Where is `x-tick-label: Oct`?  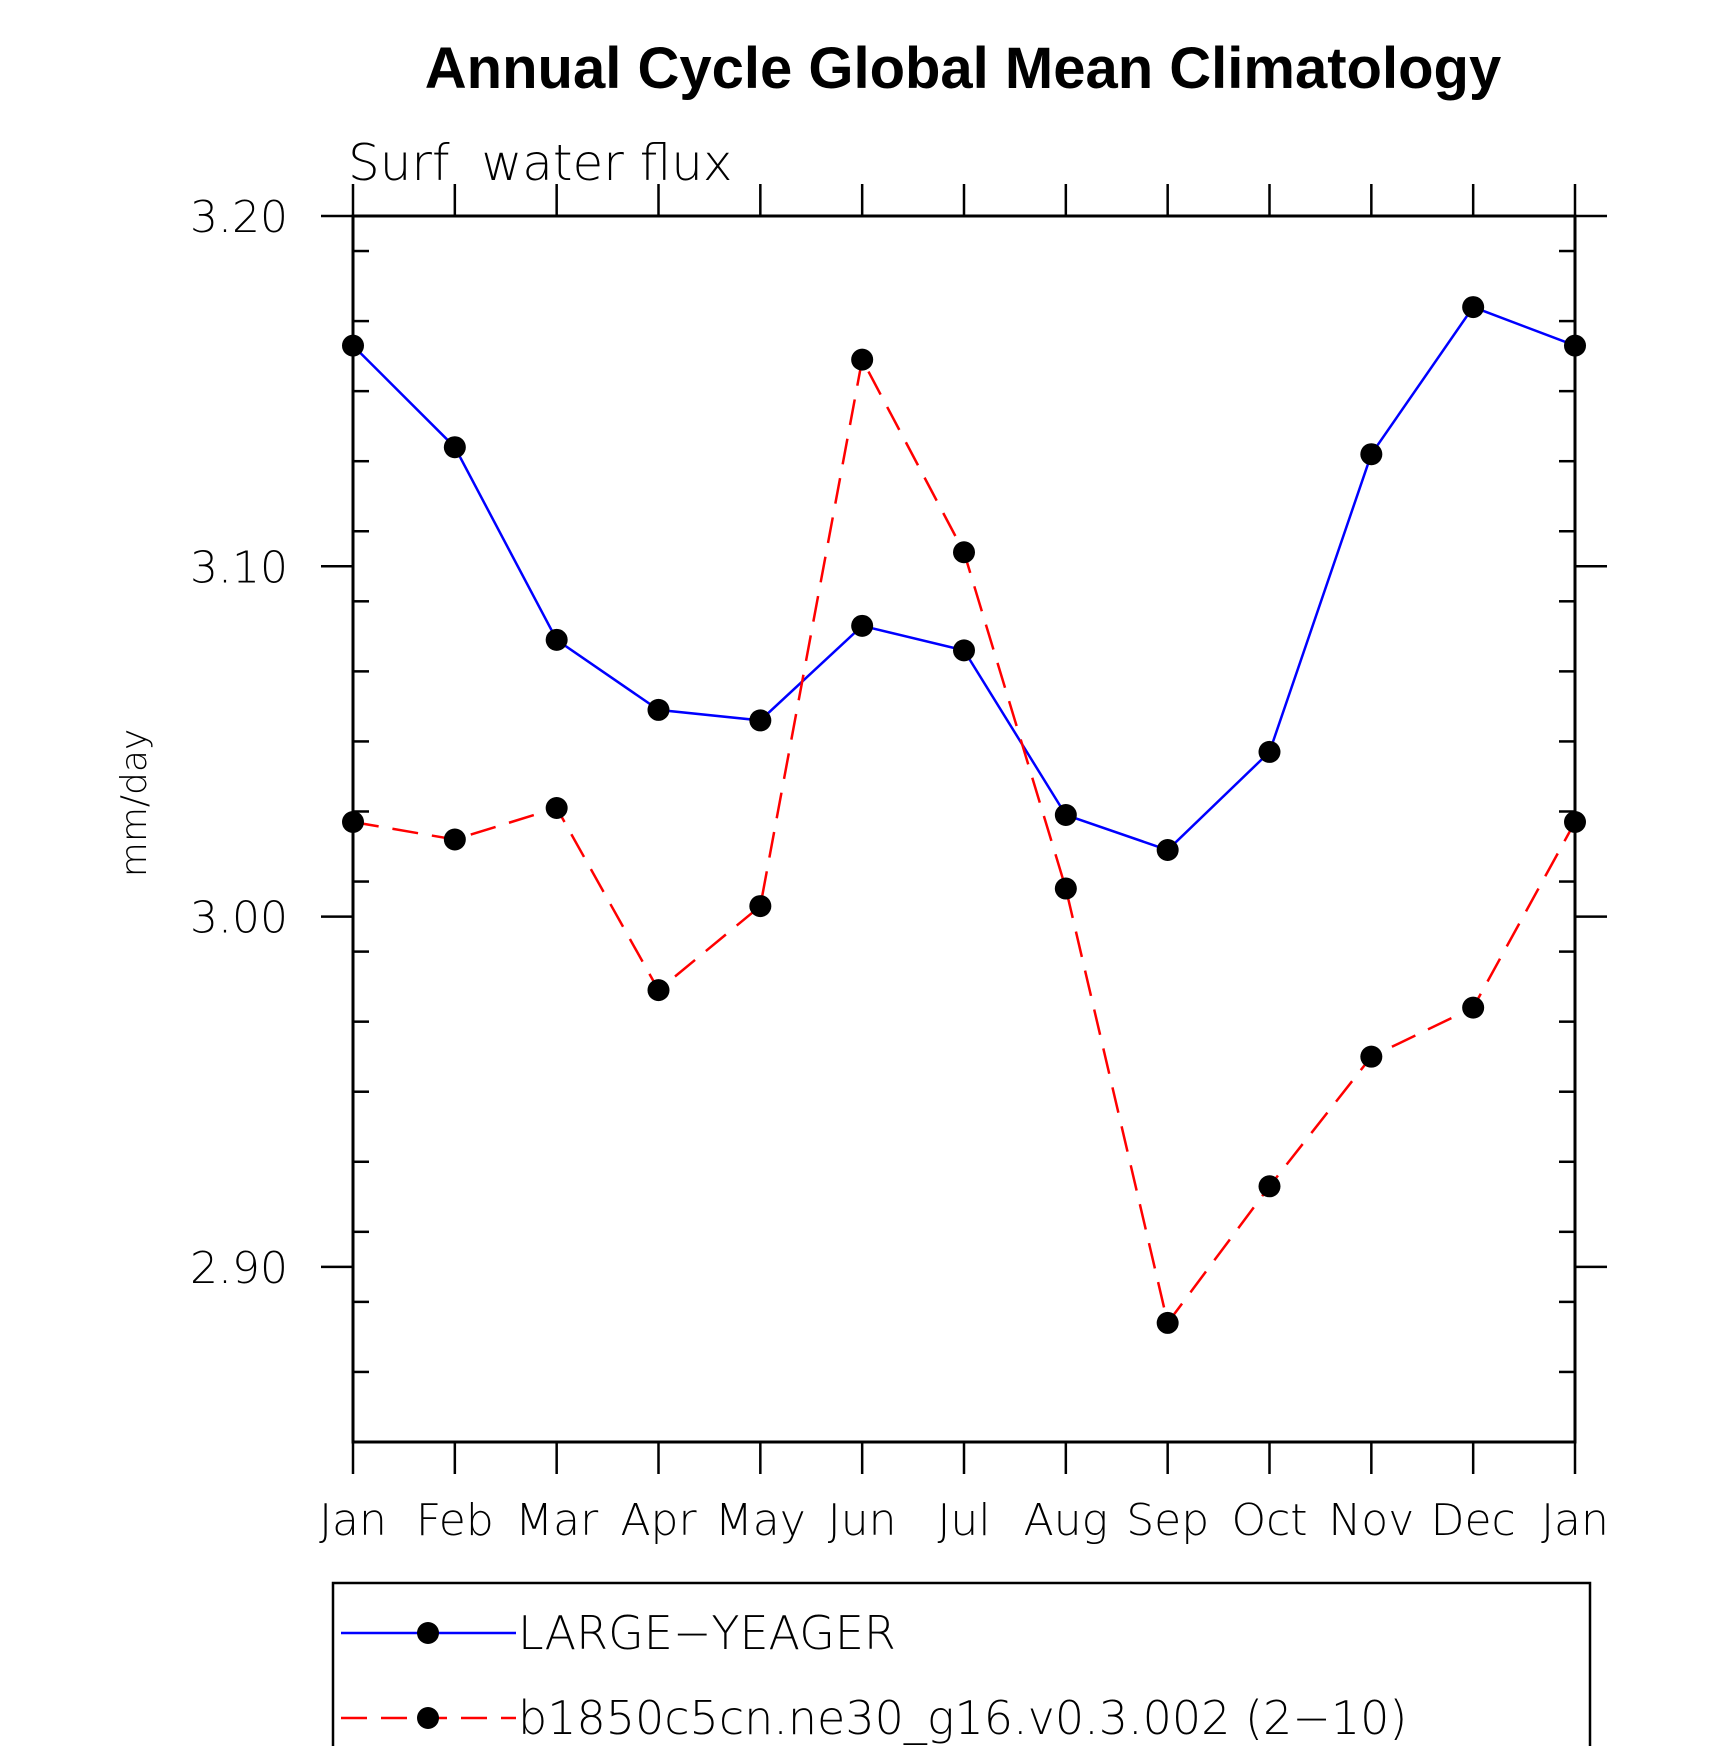 x-tick-label: Oct is located at coordinates (1269, 1520).